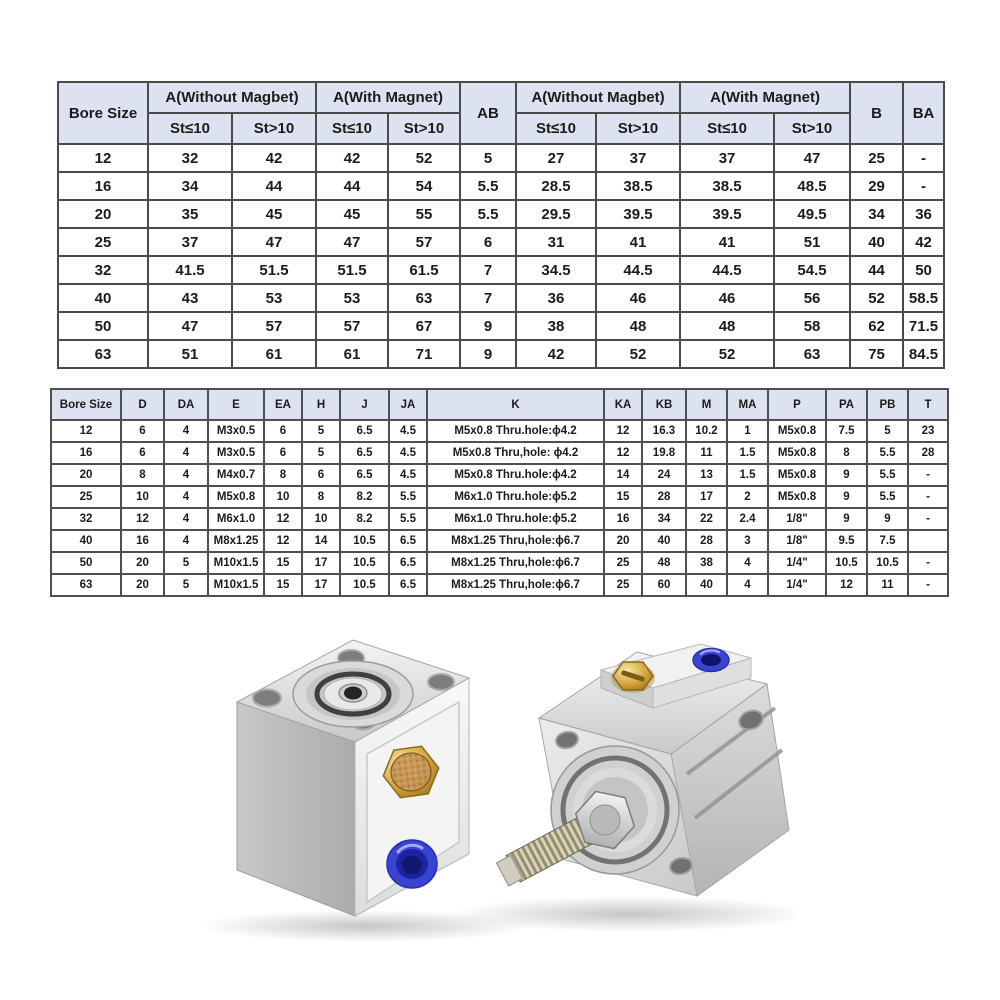  What do you see at coordinates (887, 541) in the screenshot?
I see `table-cell: 7.5` at bounding box center [887, 541].